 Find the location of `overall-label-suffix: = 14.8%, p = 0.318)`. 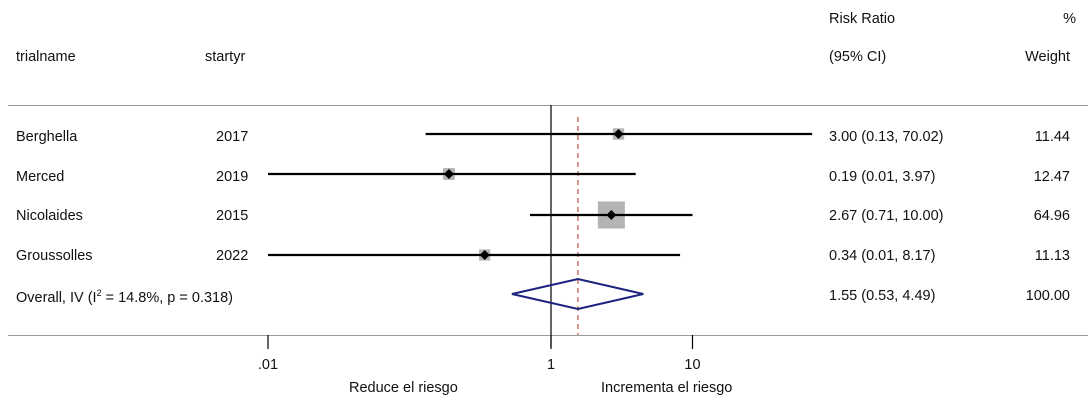

overall-label-suffix: = 14.8%, p = 0.318) is located at coordinates (167, 297).